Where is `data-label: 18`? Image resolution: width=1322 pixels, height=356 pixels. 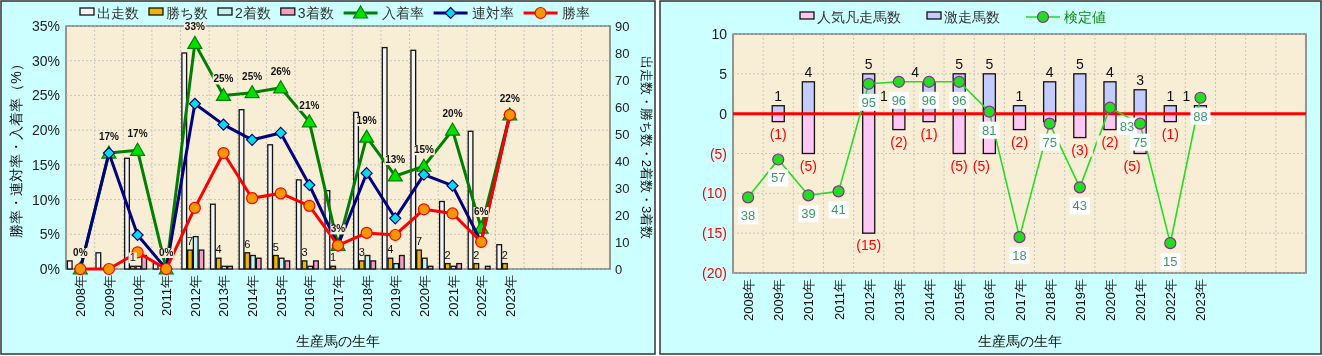
data-label: 18 is located at coordinates (1019, 256).